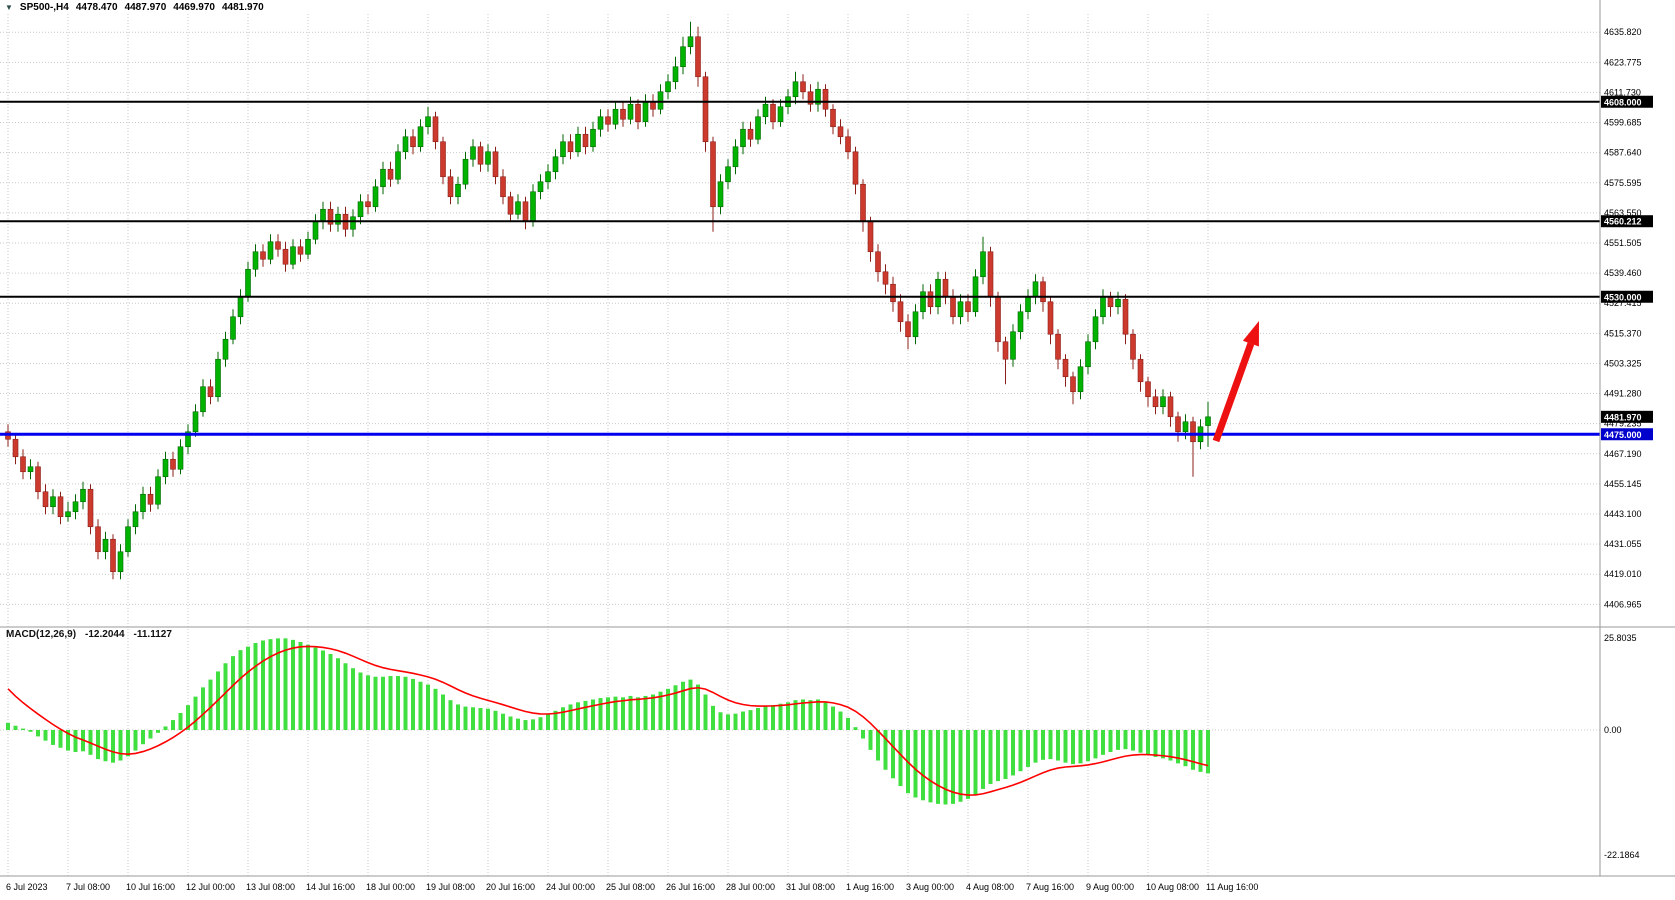  What do you see at coordinates (152, 634) in the screenshot?
I see `macd-signal-value: -11.1127` at bounding box center [152, 634].